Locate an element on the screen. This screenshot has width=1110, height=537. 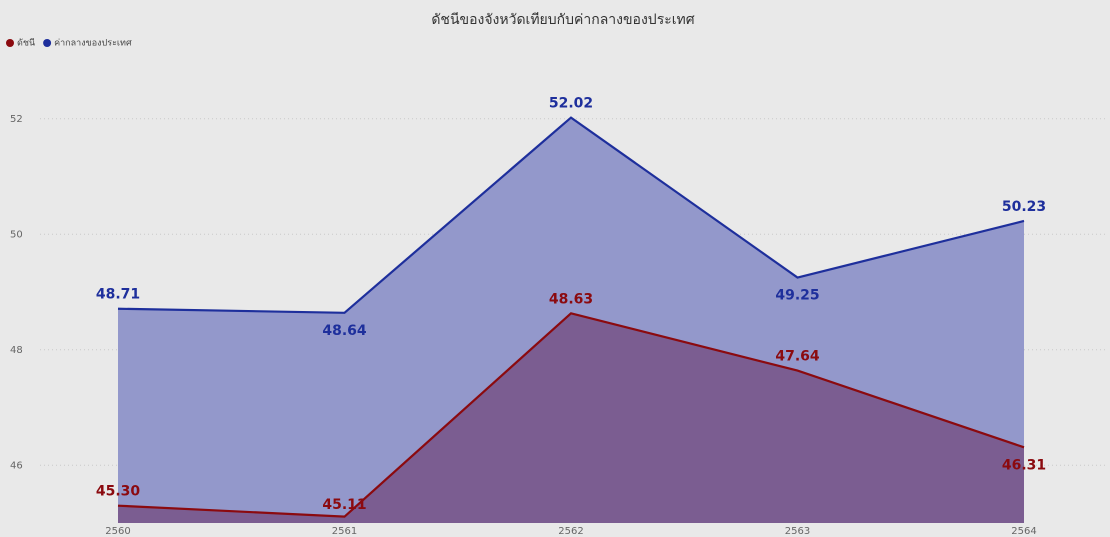
data-label: 46.31 is located at coordinates (1024, 465).